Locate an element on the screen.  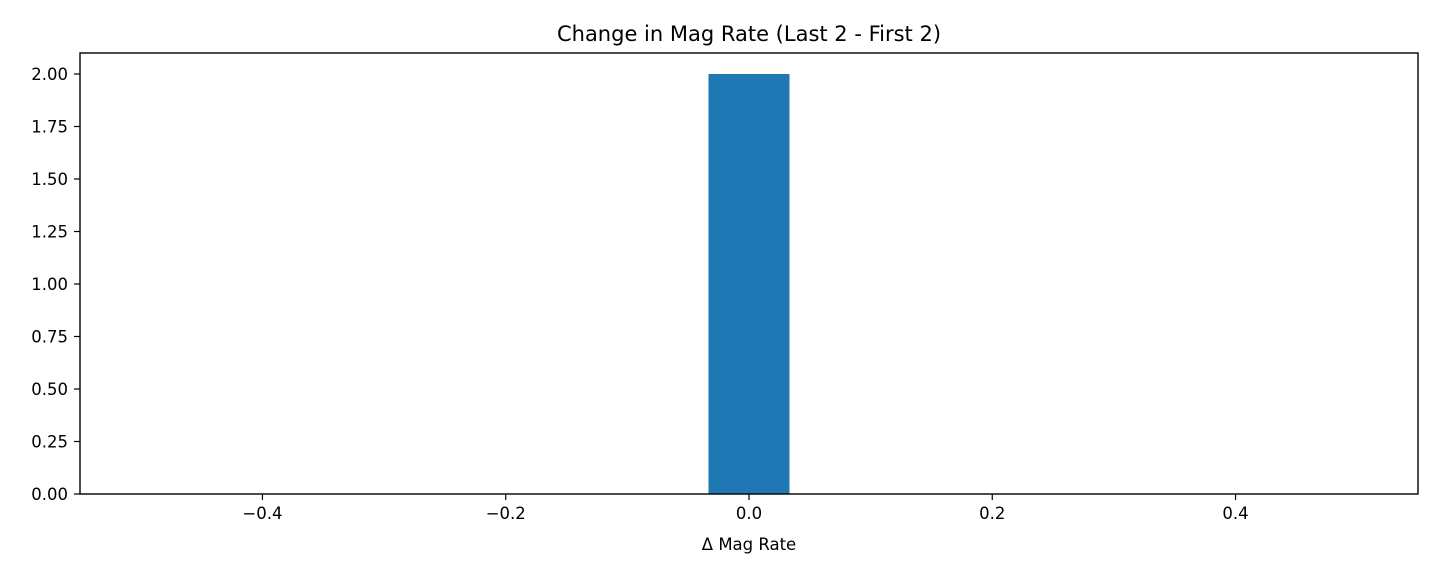
x-axis-ticks: −0.4 −0.2 0.0 0.2 0.4 is located at coordinates (745, 508).